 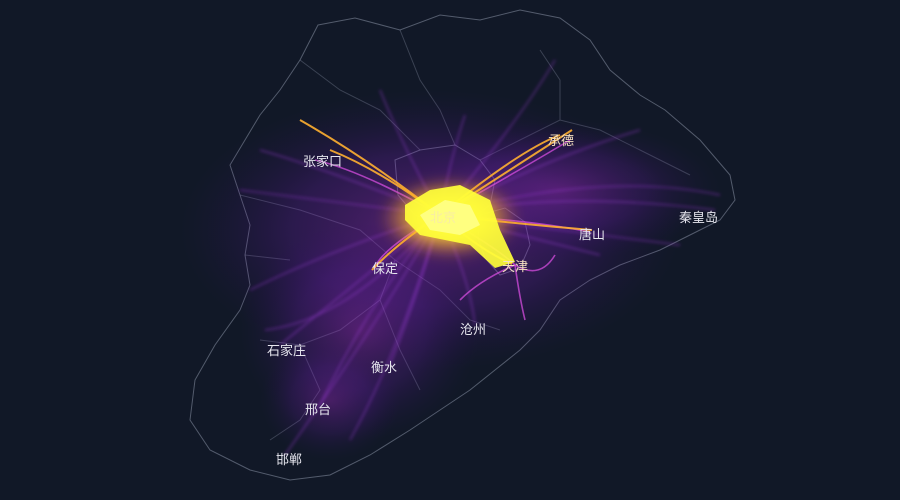 I want to click on city-label-qinhuangdao: 秦皇岛, so click(x=698, y=218).